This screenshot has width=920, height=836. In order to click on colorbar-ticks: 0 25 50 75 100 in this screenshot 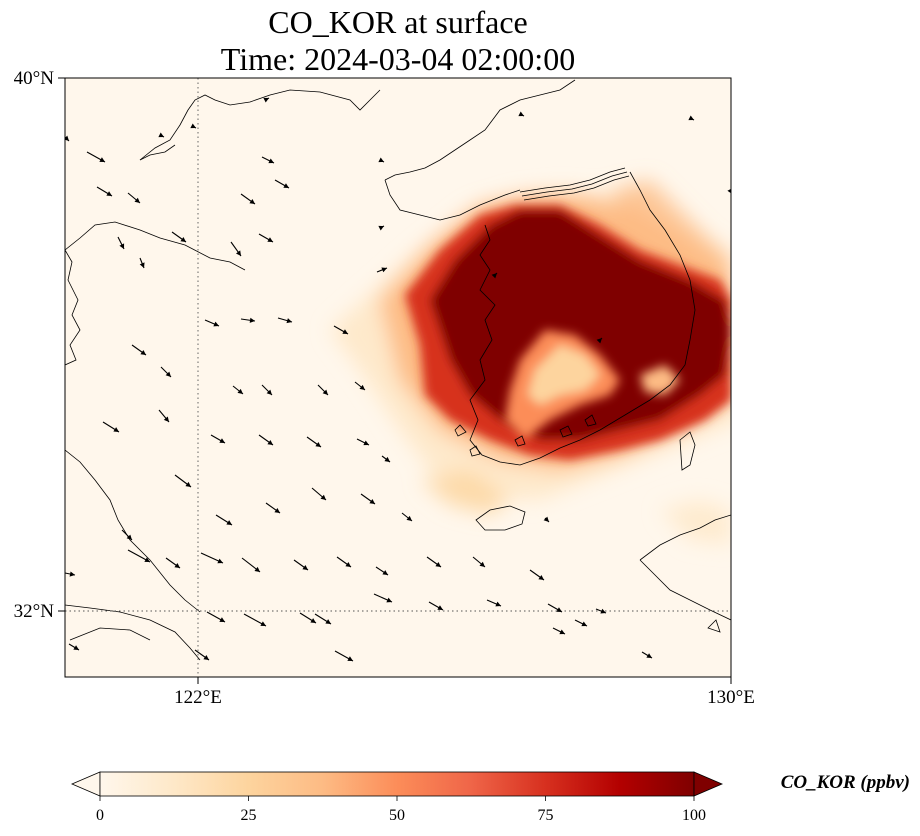, I will do `click(401, 810)`.